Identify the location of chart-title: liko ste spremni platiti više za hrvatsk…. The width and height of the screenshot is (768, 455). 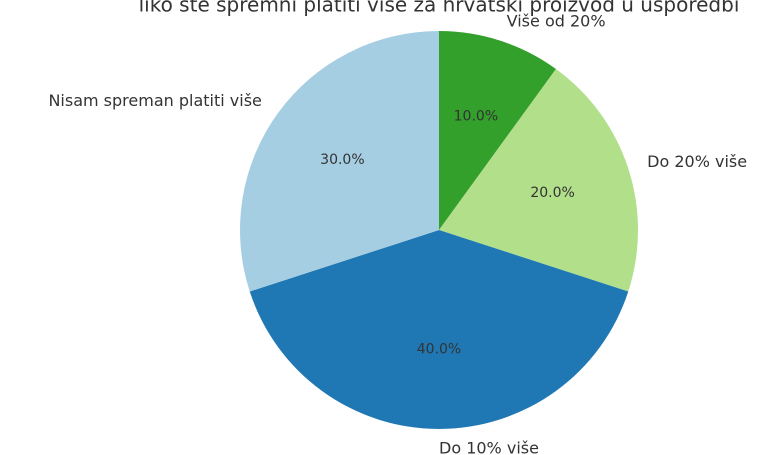
(439, 8).